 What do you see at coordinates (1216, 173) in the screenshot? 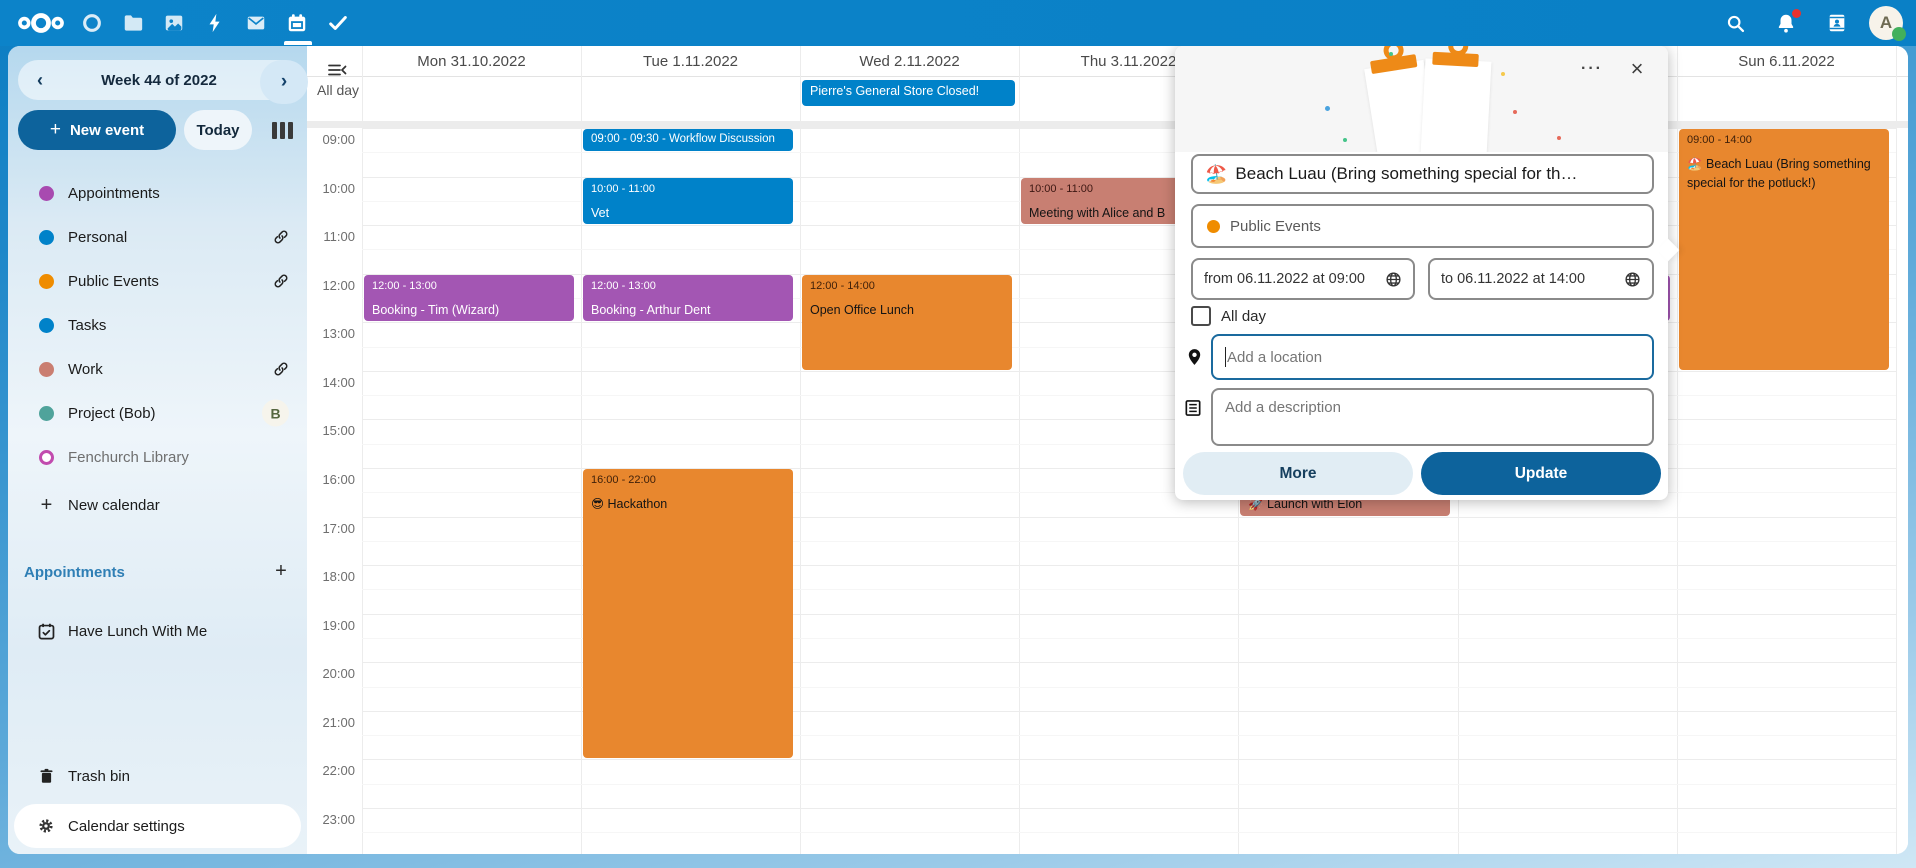
I see `event-title-emoji: 🏖️` at bounding box center [1216, 173].